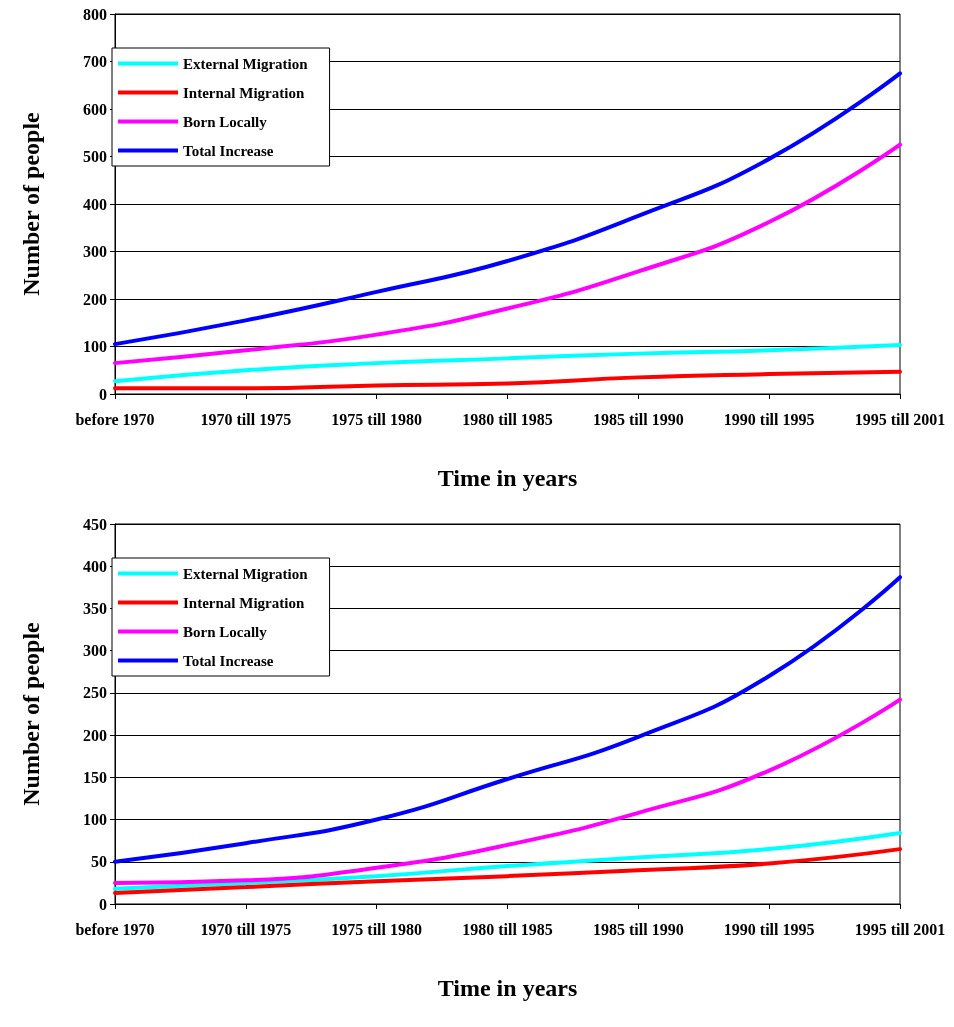 This screenshot has width=954, height=1027. I want to click on y-tick-label: 50, so click(99, 862).